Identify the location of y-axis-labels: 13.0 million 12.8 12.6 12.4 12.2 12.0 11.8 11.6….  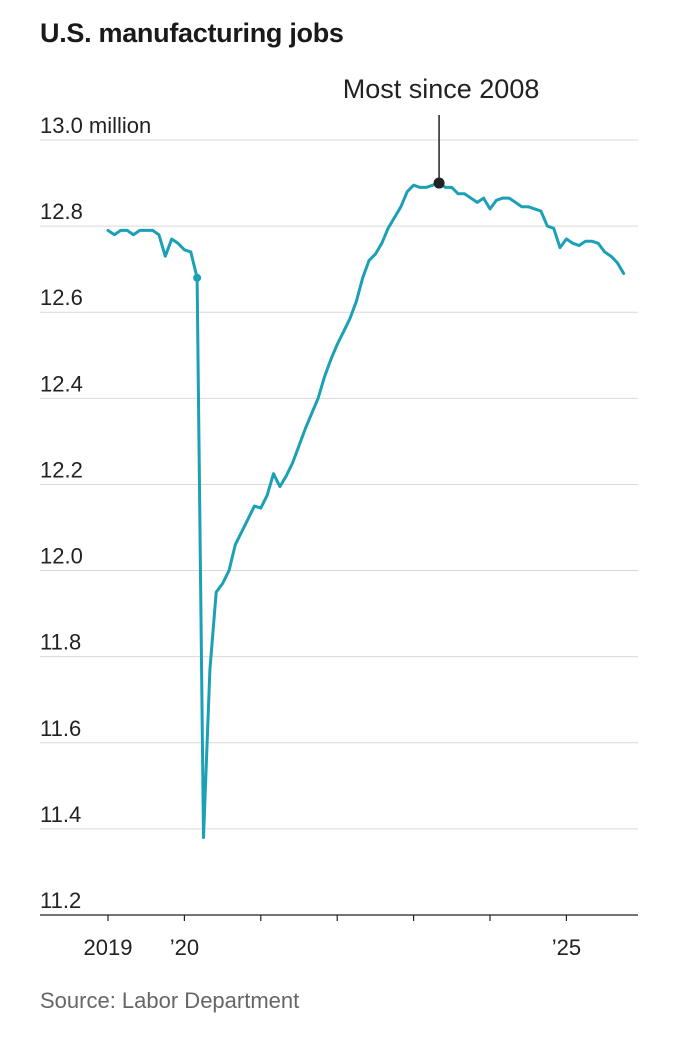
(95, 513).